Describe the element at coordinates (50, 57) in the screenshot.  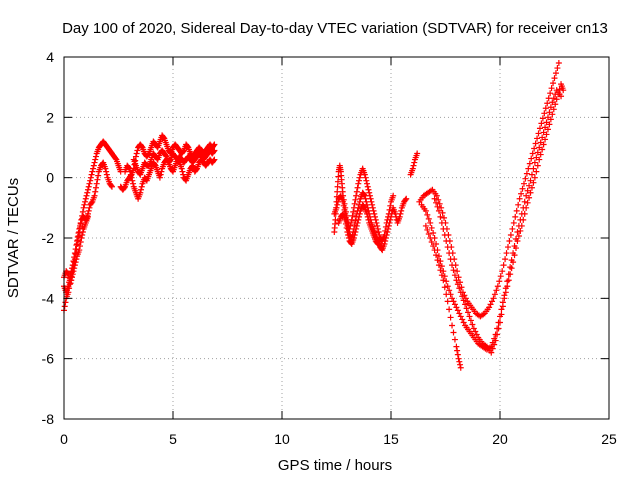
I see `y-tick-label: 4` at that location.